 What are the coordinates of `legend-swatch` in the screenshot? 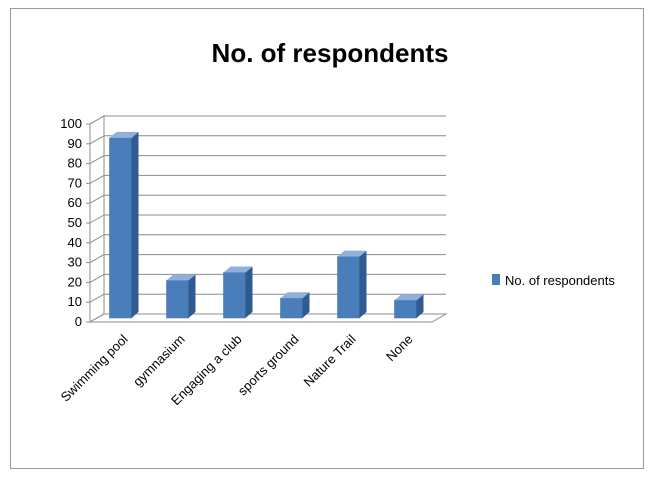 It's located at (496, 279).